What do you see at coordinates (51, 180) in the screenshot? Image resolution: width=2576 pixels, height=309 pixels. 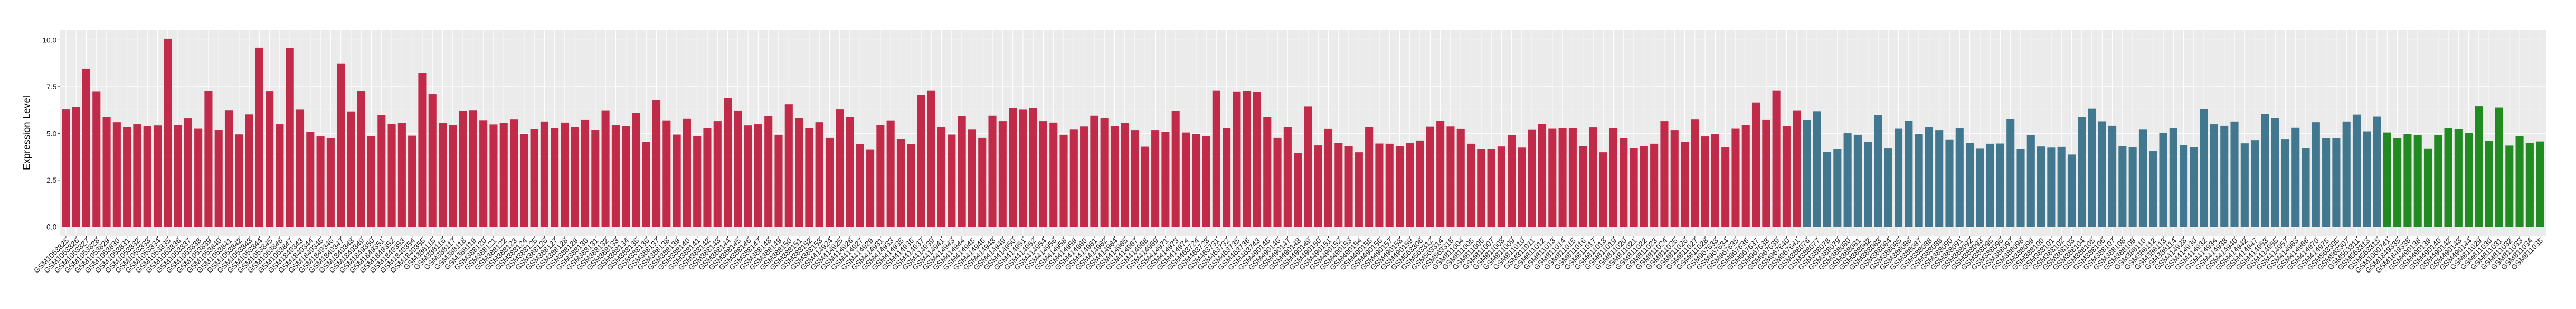 I see `svg-text: 2.5` at bounding box center [51, 180].